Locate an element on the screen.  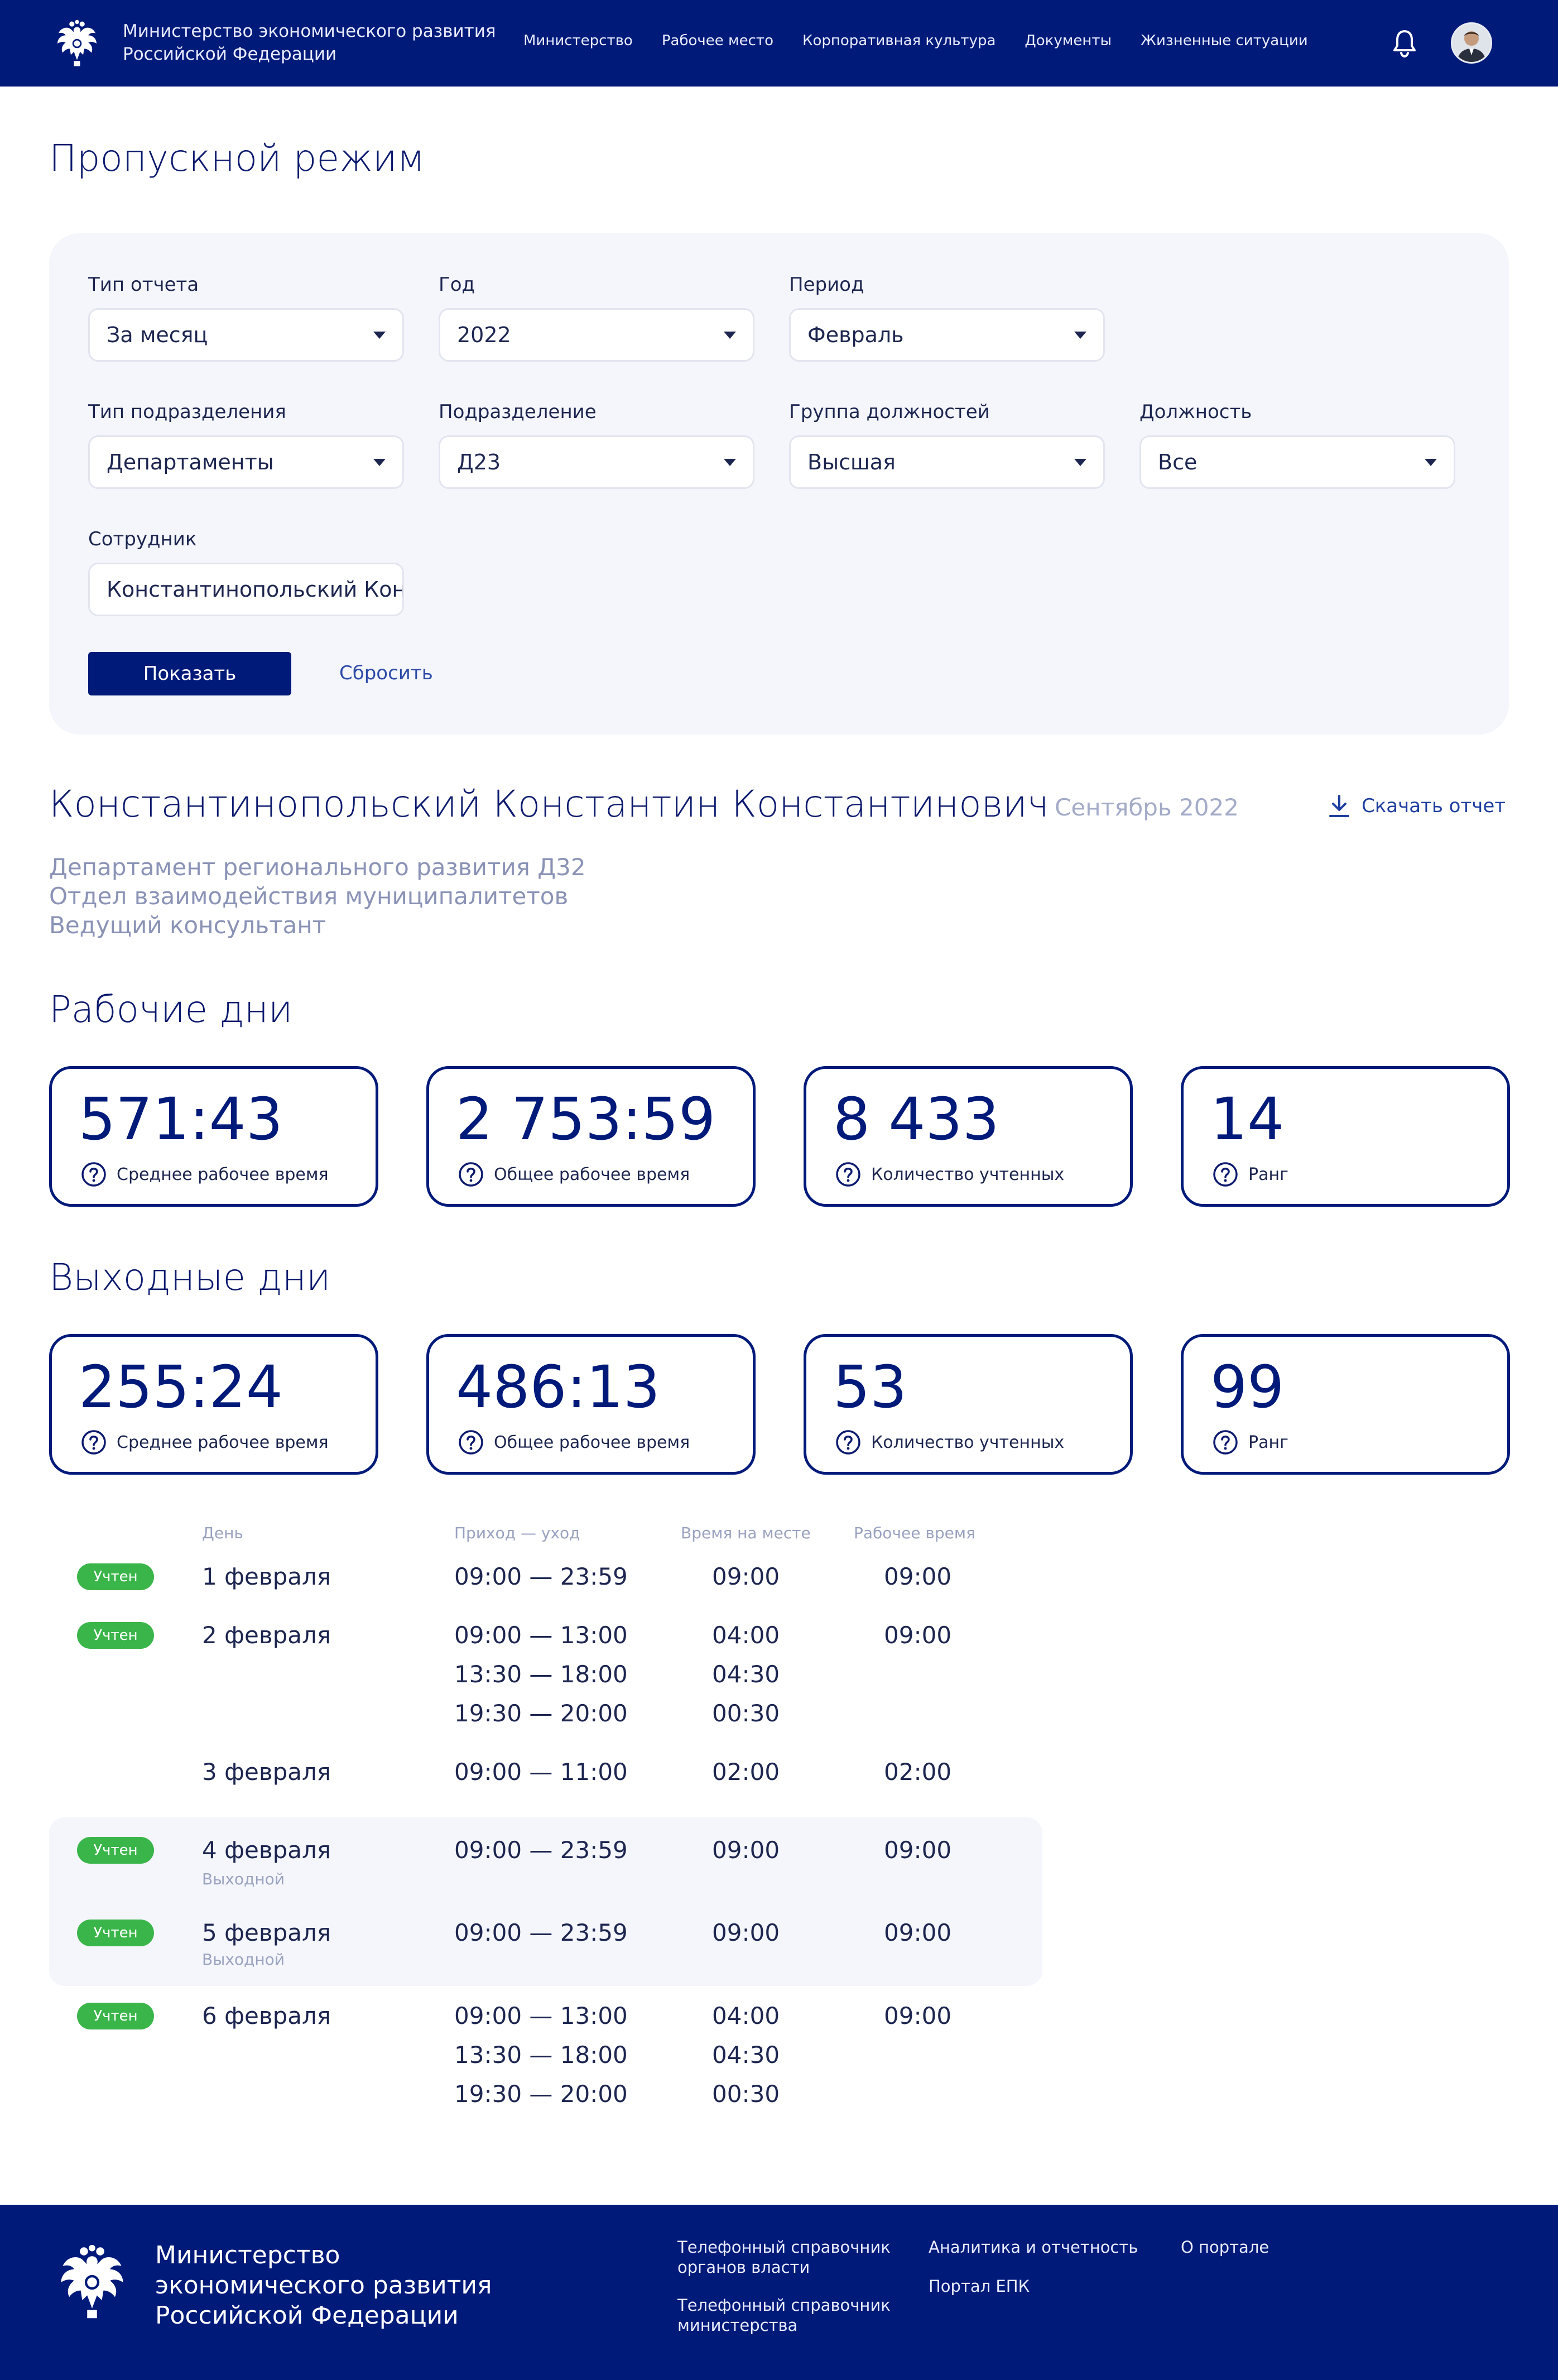
stat-value: 255:24 is located at coordinates (181, 1387).